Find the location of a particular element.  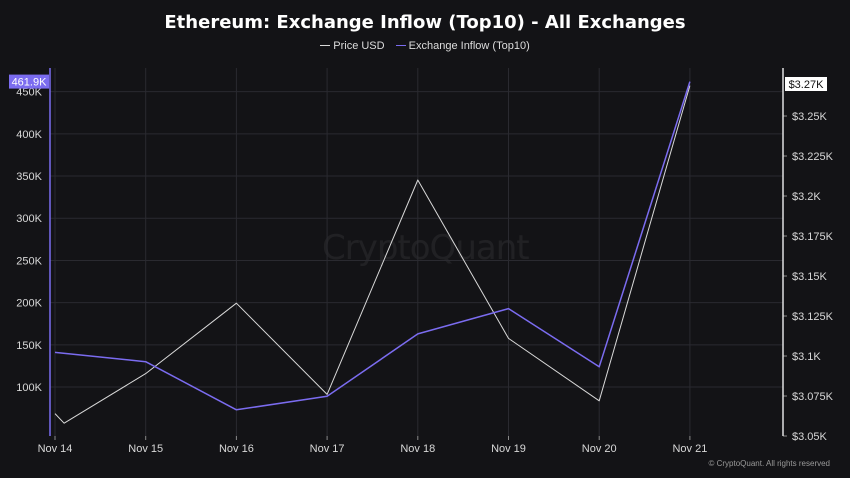

x-tick-label: Nov 19 is located at coordinates (508, 449).